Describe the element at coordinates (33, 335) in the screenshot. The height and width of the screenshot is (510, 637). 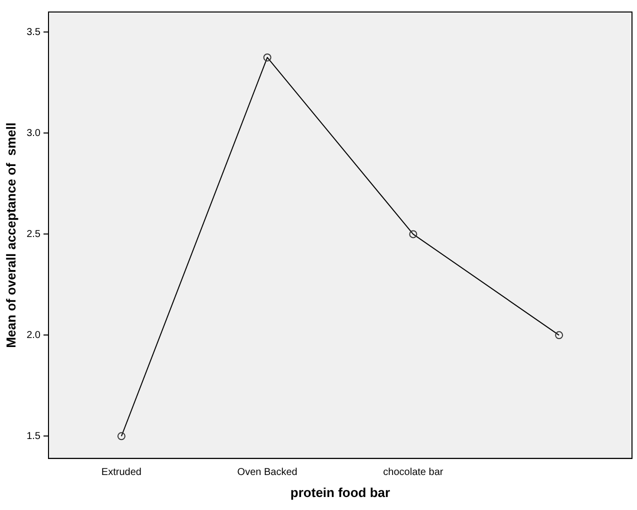
I see `y-tick-label: 2.0` at that location.